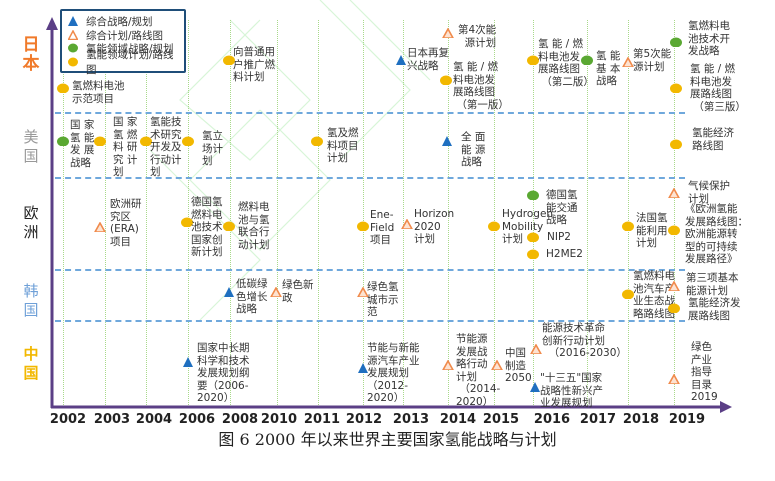 This screenshot has height=481, width=775. I want to click on year-label: 2017, so click(598, 419).